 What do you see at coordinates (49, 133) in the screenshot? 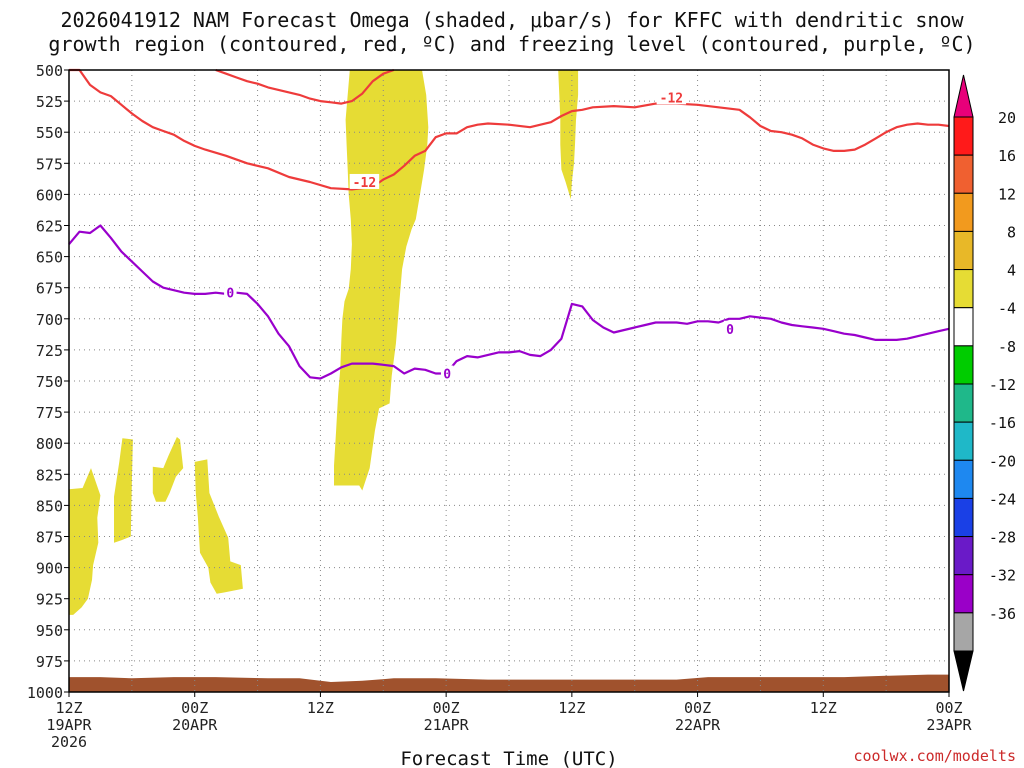
I see `y-tick-label: 550` at bounding box center [49, 133].